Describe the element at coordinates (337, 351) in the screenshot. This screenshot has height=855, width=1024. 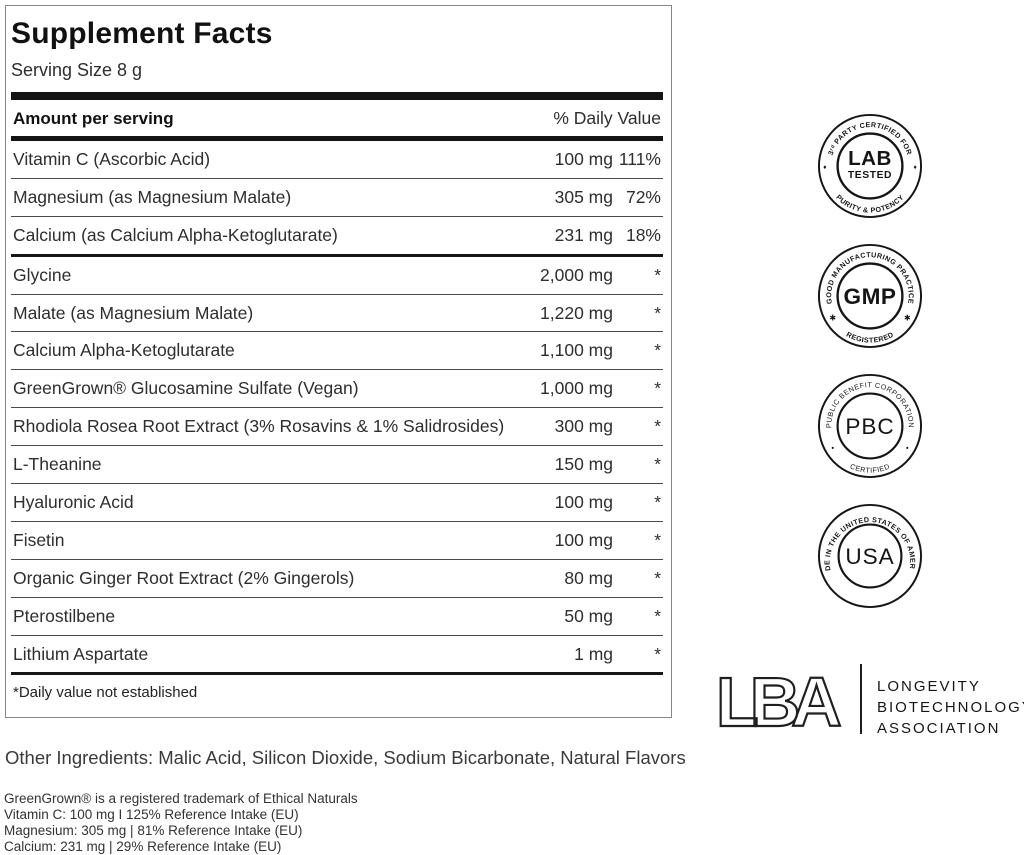
I see `table-row: Calcium Alpha-Ketoglutarate 1,100 mg *` at that location.